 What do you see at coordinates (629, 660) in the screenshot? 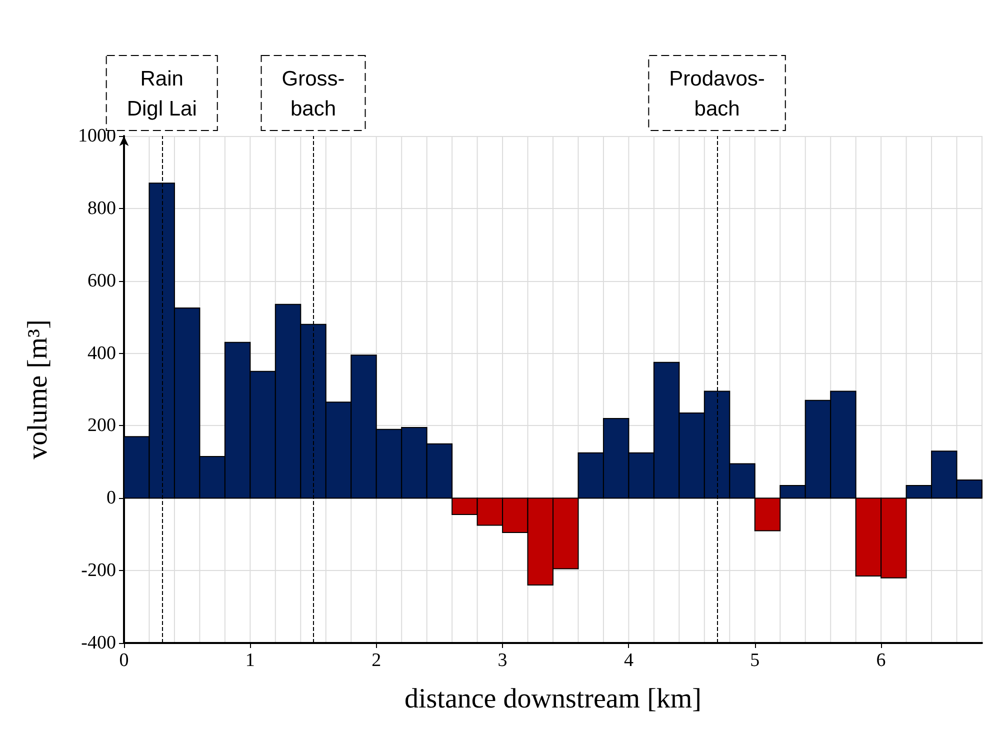
I see `x-tick-label: 4` at bounding box center [629, 660].